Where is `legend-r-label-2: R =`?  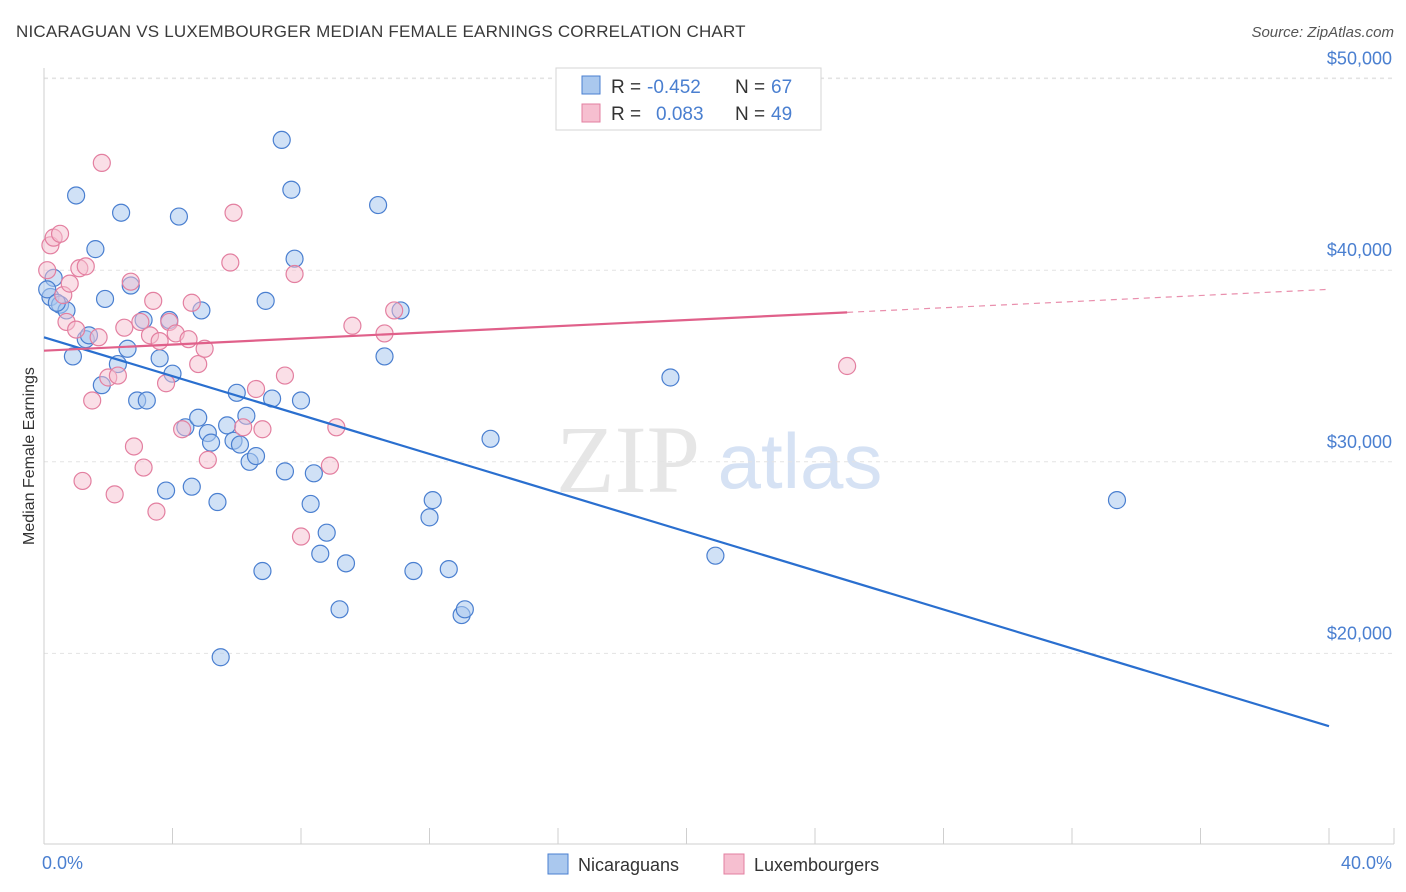 legend-r-label-2: R = is located at coordinates (626, 114).